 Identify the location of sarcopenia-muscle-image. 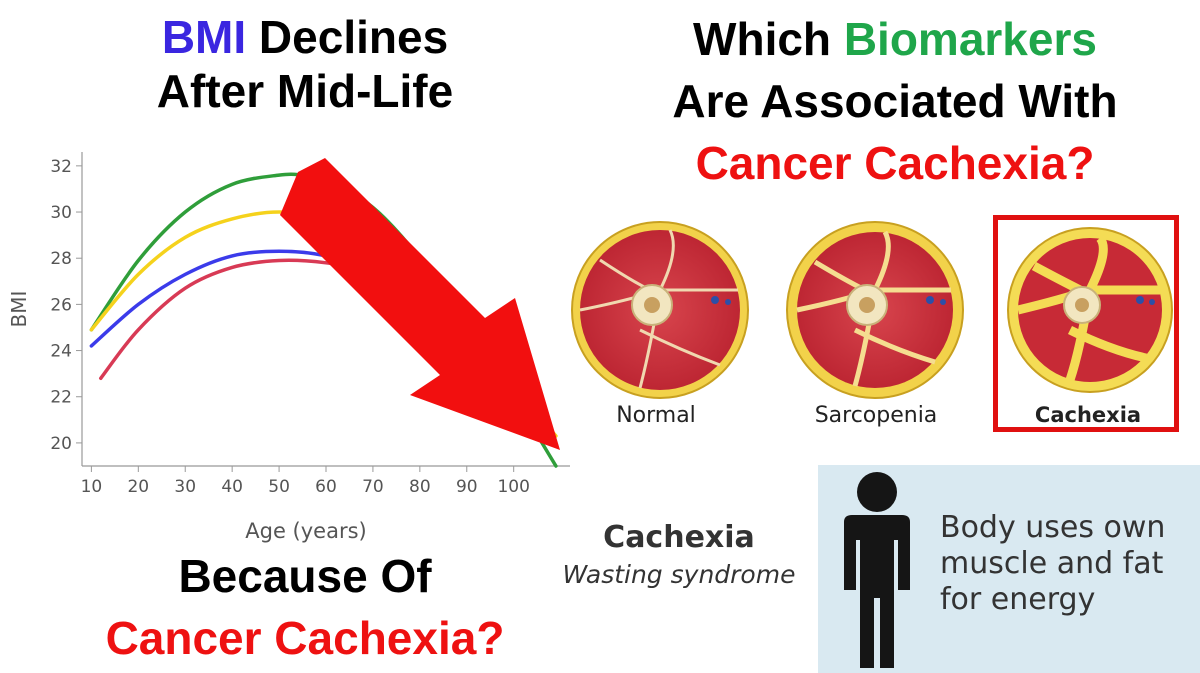
(875, 310).